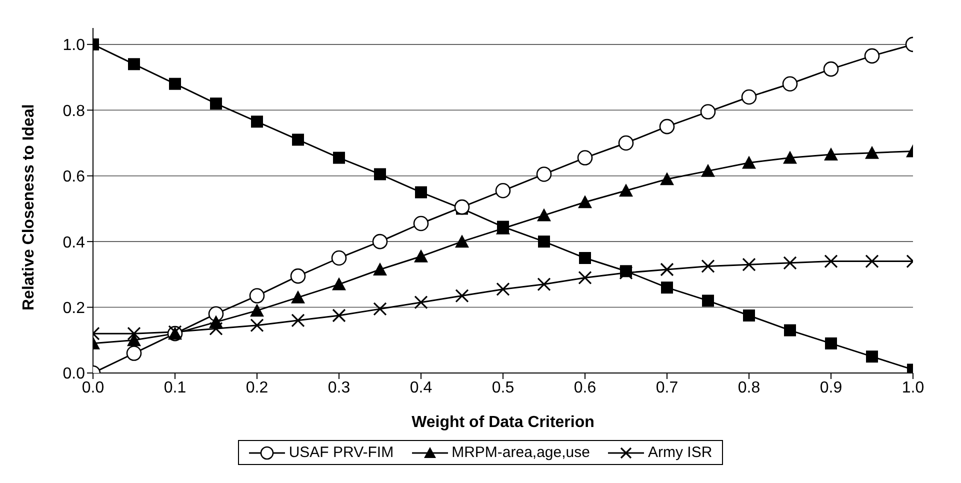  Describe the element at coordinates (74, 308) in the screenshot. I see `y-tick-label: 0.2` at that location.